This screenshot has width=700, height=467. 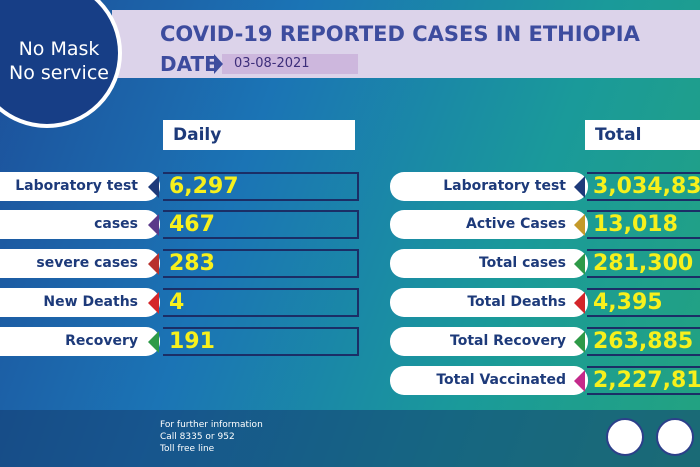 I want to click on footer, so click(x=350, y=438).